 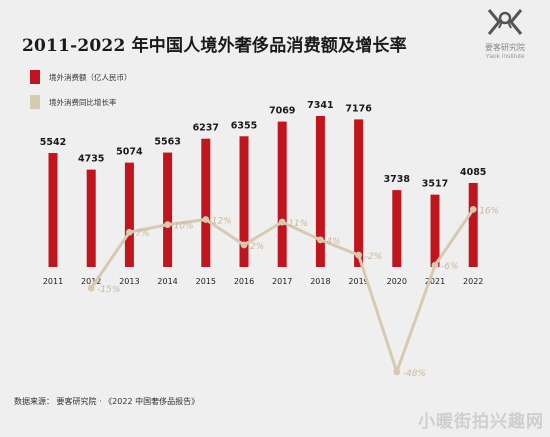 What do you see at coordinates (91, 159) in the screenshot?
I see `bar-label-2012: 4735` at bounding box center [91, 159].